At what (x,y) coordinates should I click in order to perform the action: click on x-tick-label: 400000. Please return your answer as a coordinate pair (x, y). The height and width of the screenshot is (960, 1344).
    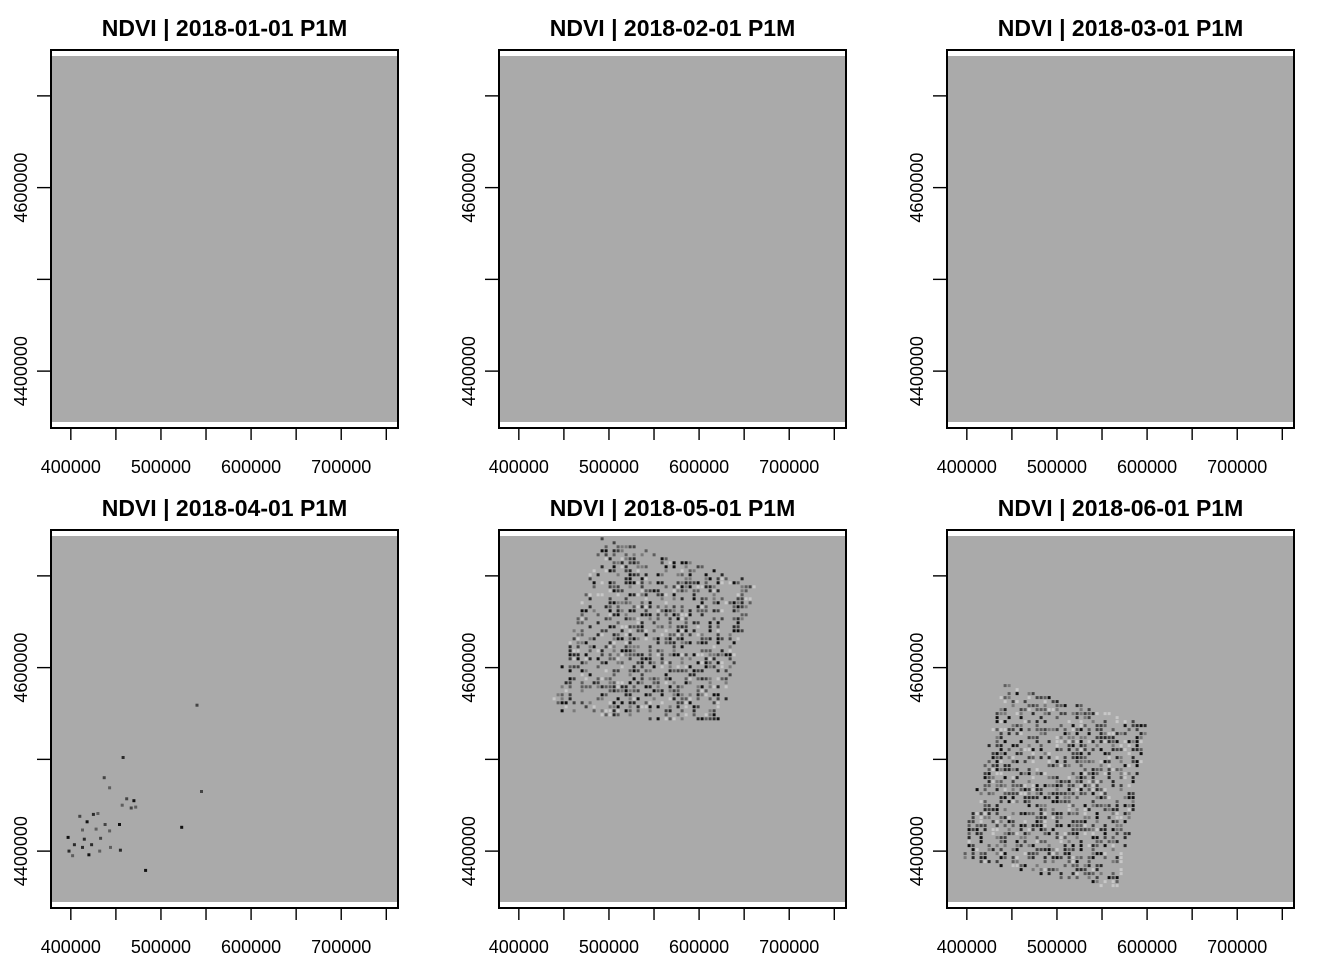
    Looking at the image, I should click on (71, 947).